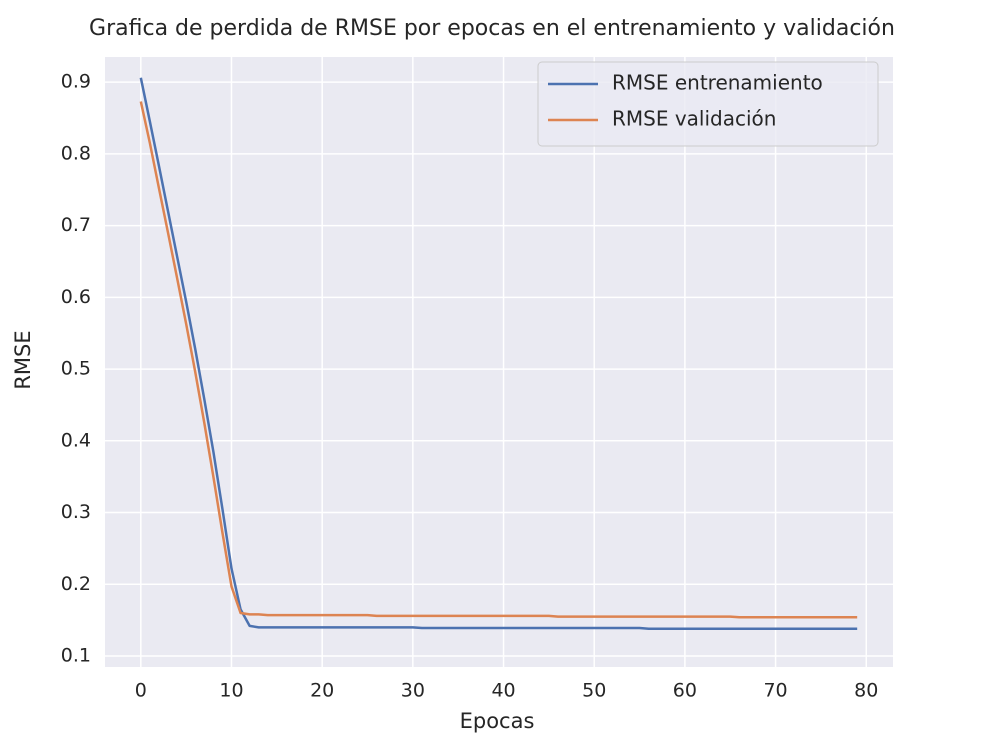 The image size is (983, 740). Describe the element at coordinates (231, 691) in the screenshot. I see `x-tick-label: 10` at that location.